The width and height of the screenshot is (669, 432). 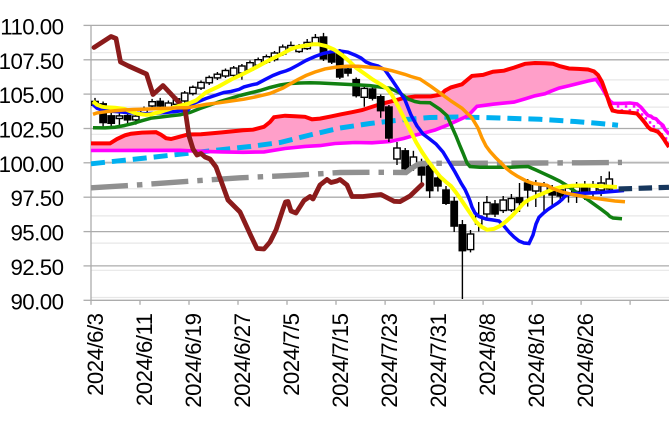 I want to click on svg-text: 2024/7/23, so click(x=389, y=360).